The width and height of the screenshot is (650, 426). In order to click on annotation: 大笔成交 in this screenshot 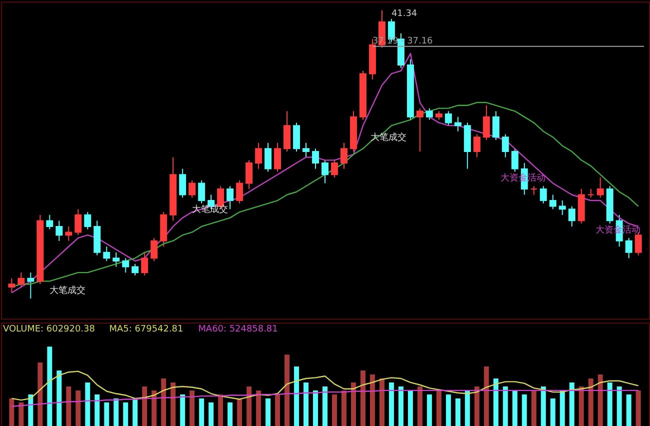, I will do `click(68, 290)`.